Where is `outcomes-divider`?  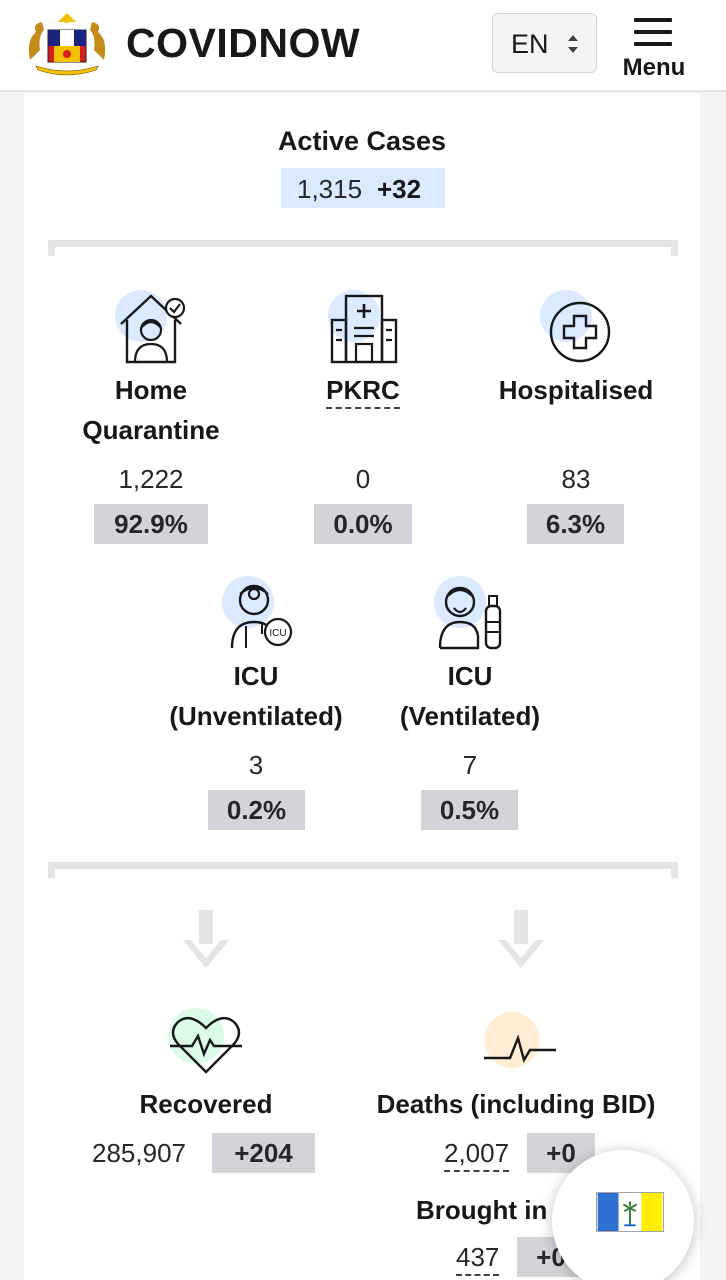 outcomes-divider is located at coordinates (363, 870).